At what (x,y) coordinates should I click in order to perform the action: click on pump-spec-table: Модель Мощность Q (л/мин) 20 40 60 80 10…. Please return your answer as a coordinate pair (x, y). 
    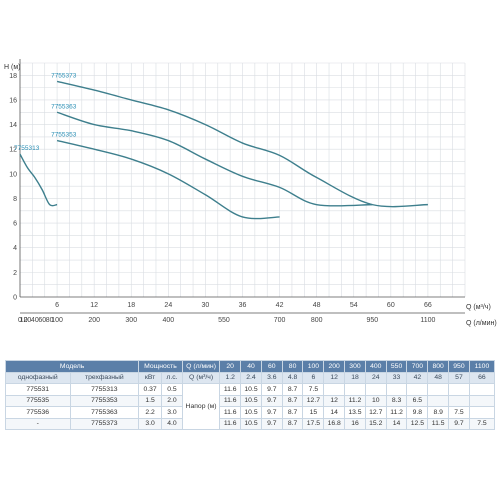
    Looking at the image, I should click on (250, 395).